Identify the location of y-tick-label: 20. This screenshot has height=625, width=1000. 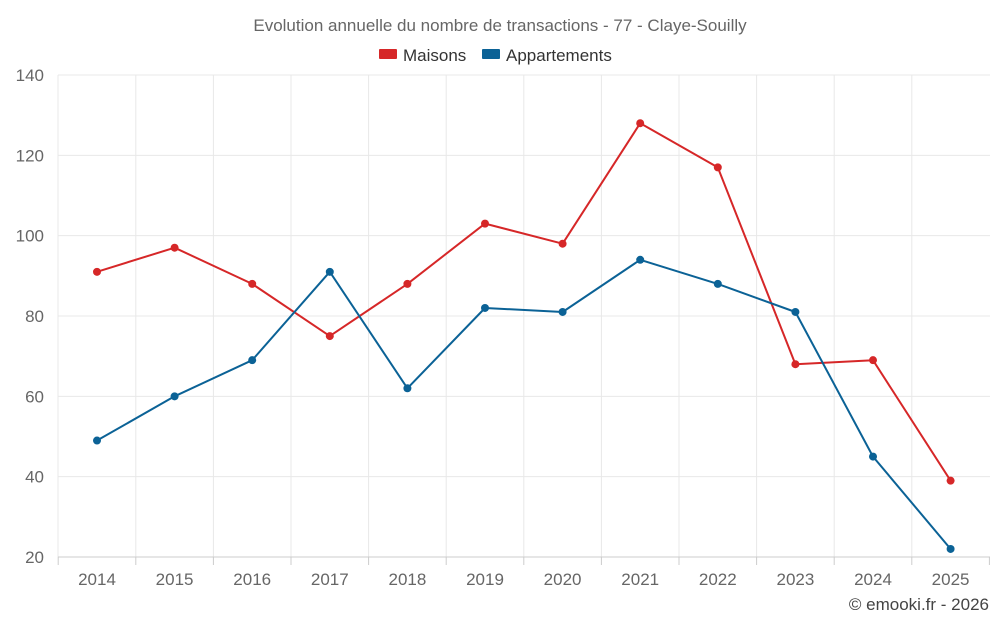
(34, 557).